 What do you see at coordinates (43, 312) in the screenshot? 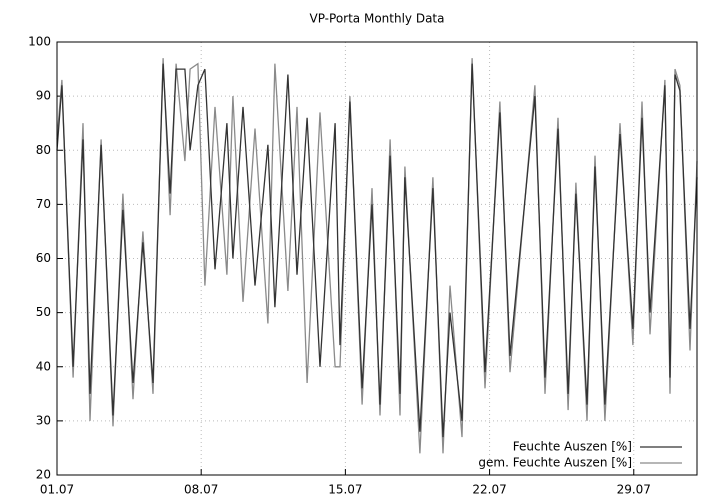
I see `y-tick-label: 50` at bounding box center [43, 312].